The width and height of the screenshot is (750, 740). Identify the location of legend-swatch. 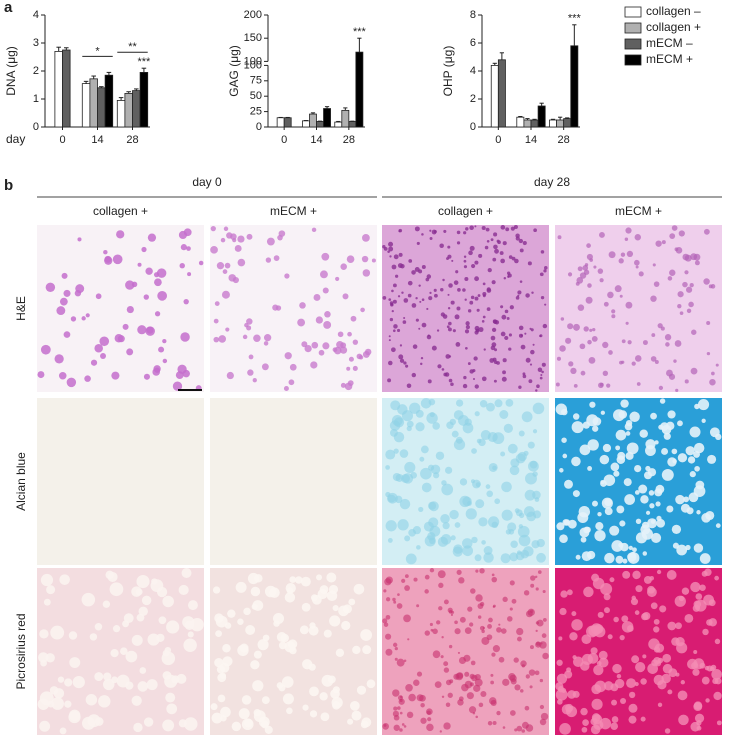
(633, 12).